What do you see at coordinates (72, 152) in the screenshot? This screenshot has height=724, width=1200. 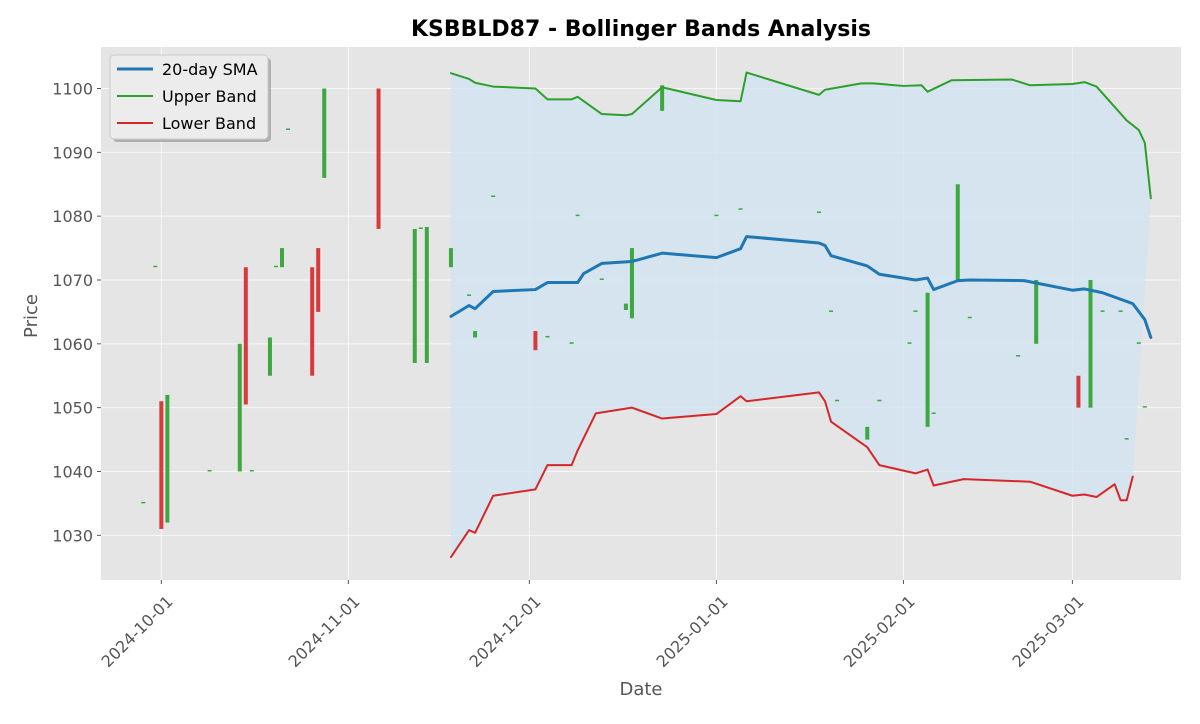 I see `y-tick-label: 1090` at bounding box center [72, 152].